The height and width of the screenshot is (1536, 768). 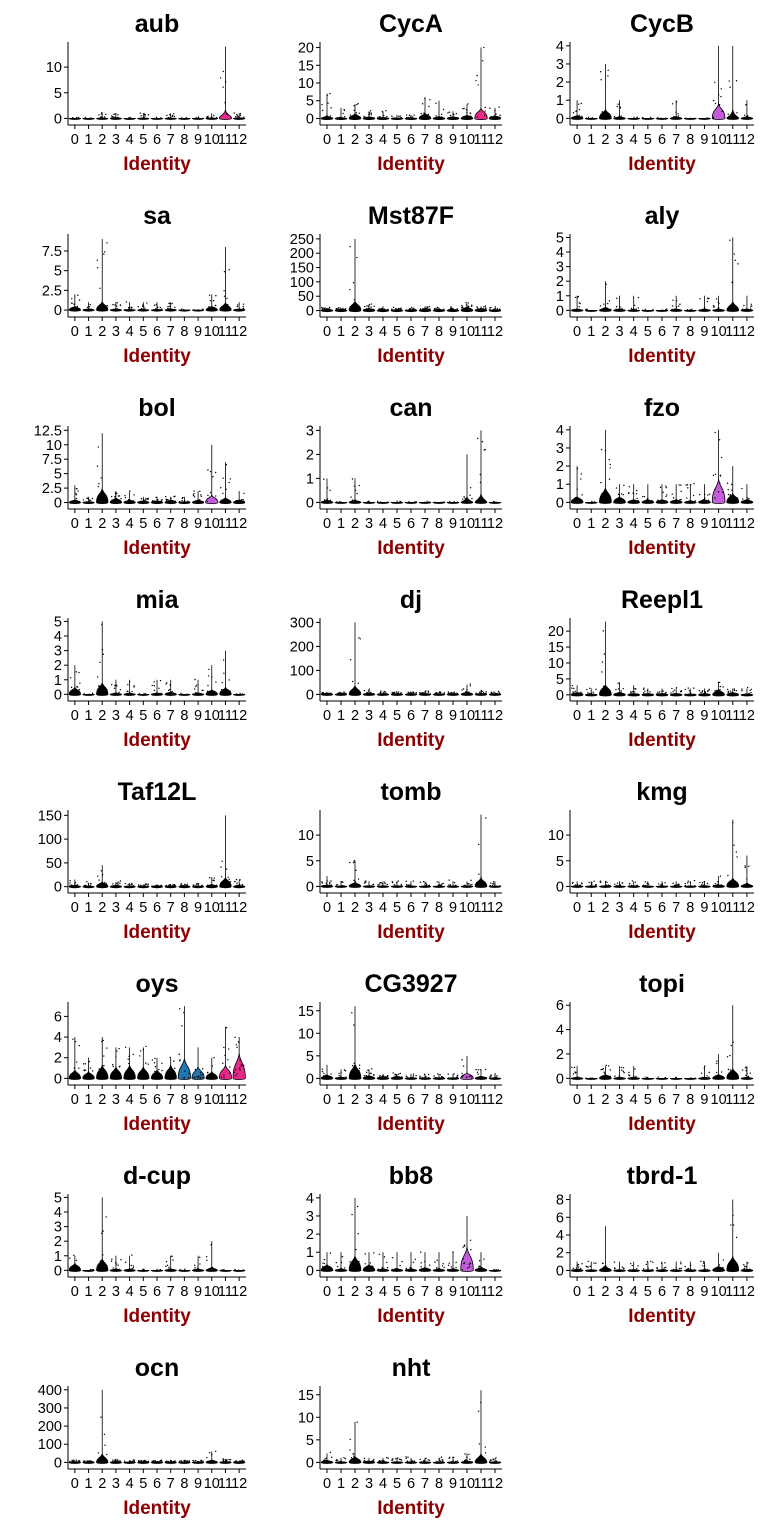 I want to click on y-tick-label: 2, so click(x=560, y=282).